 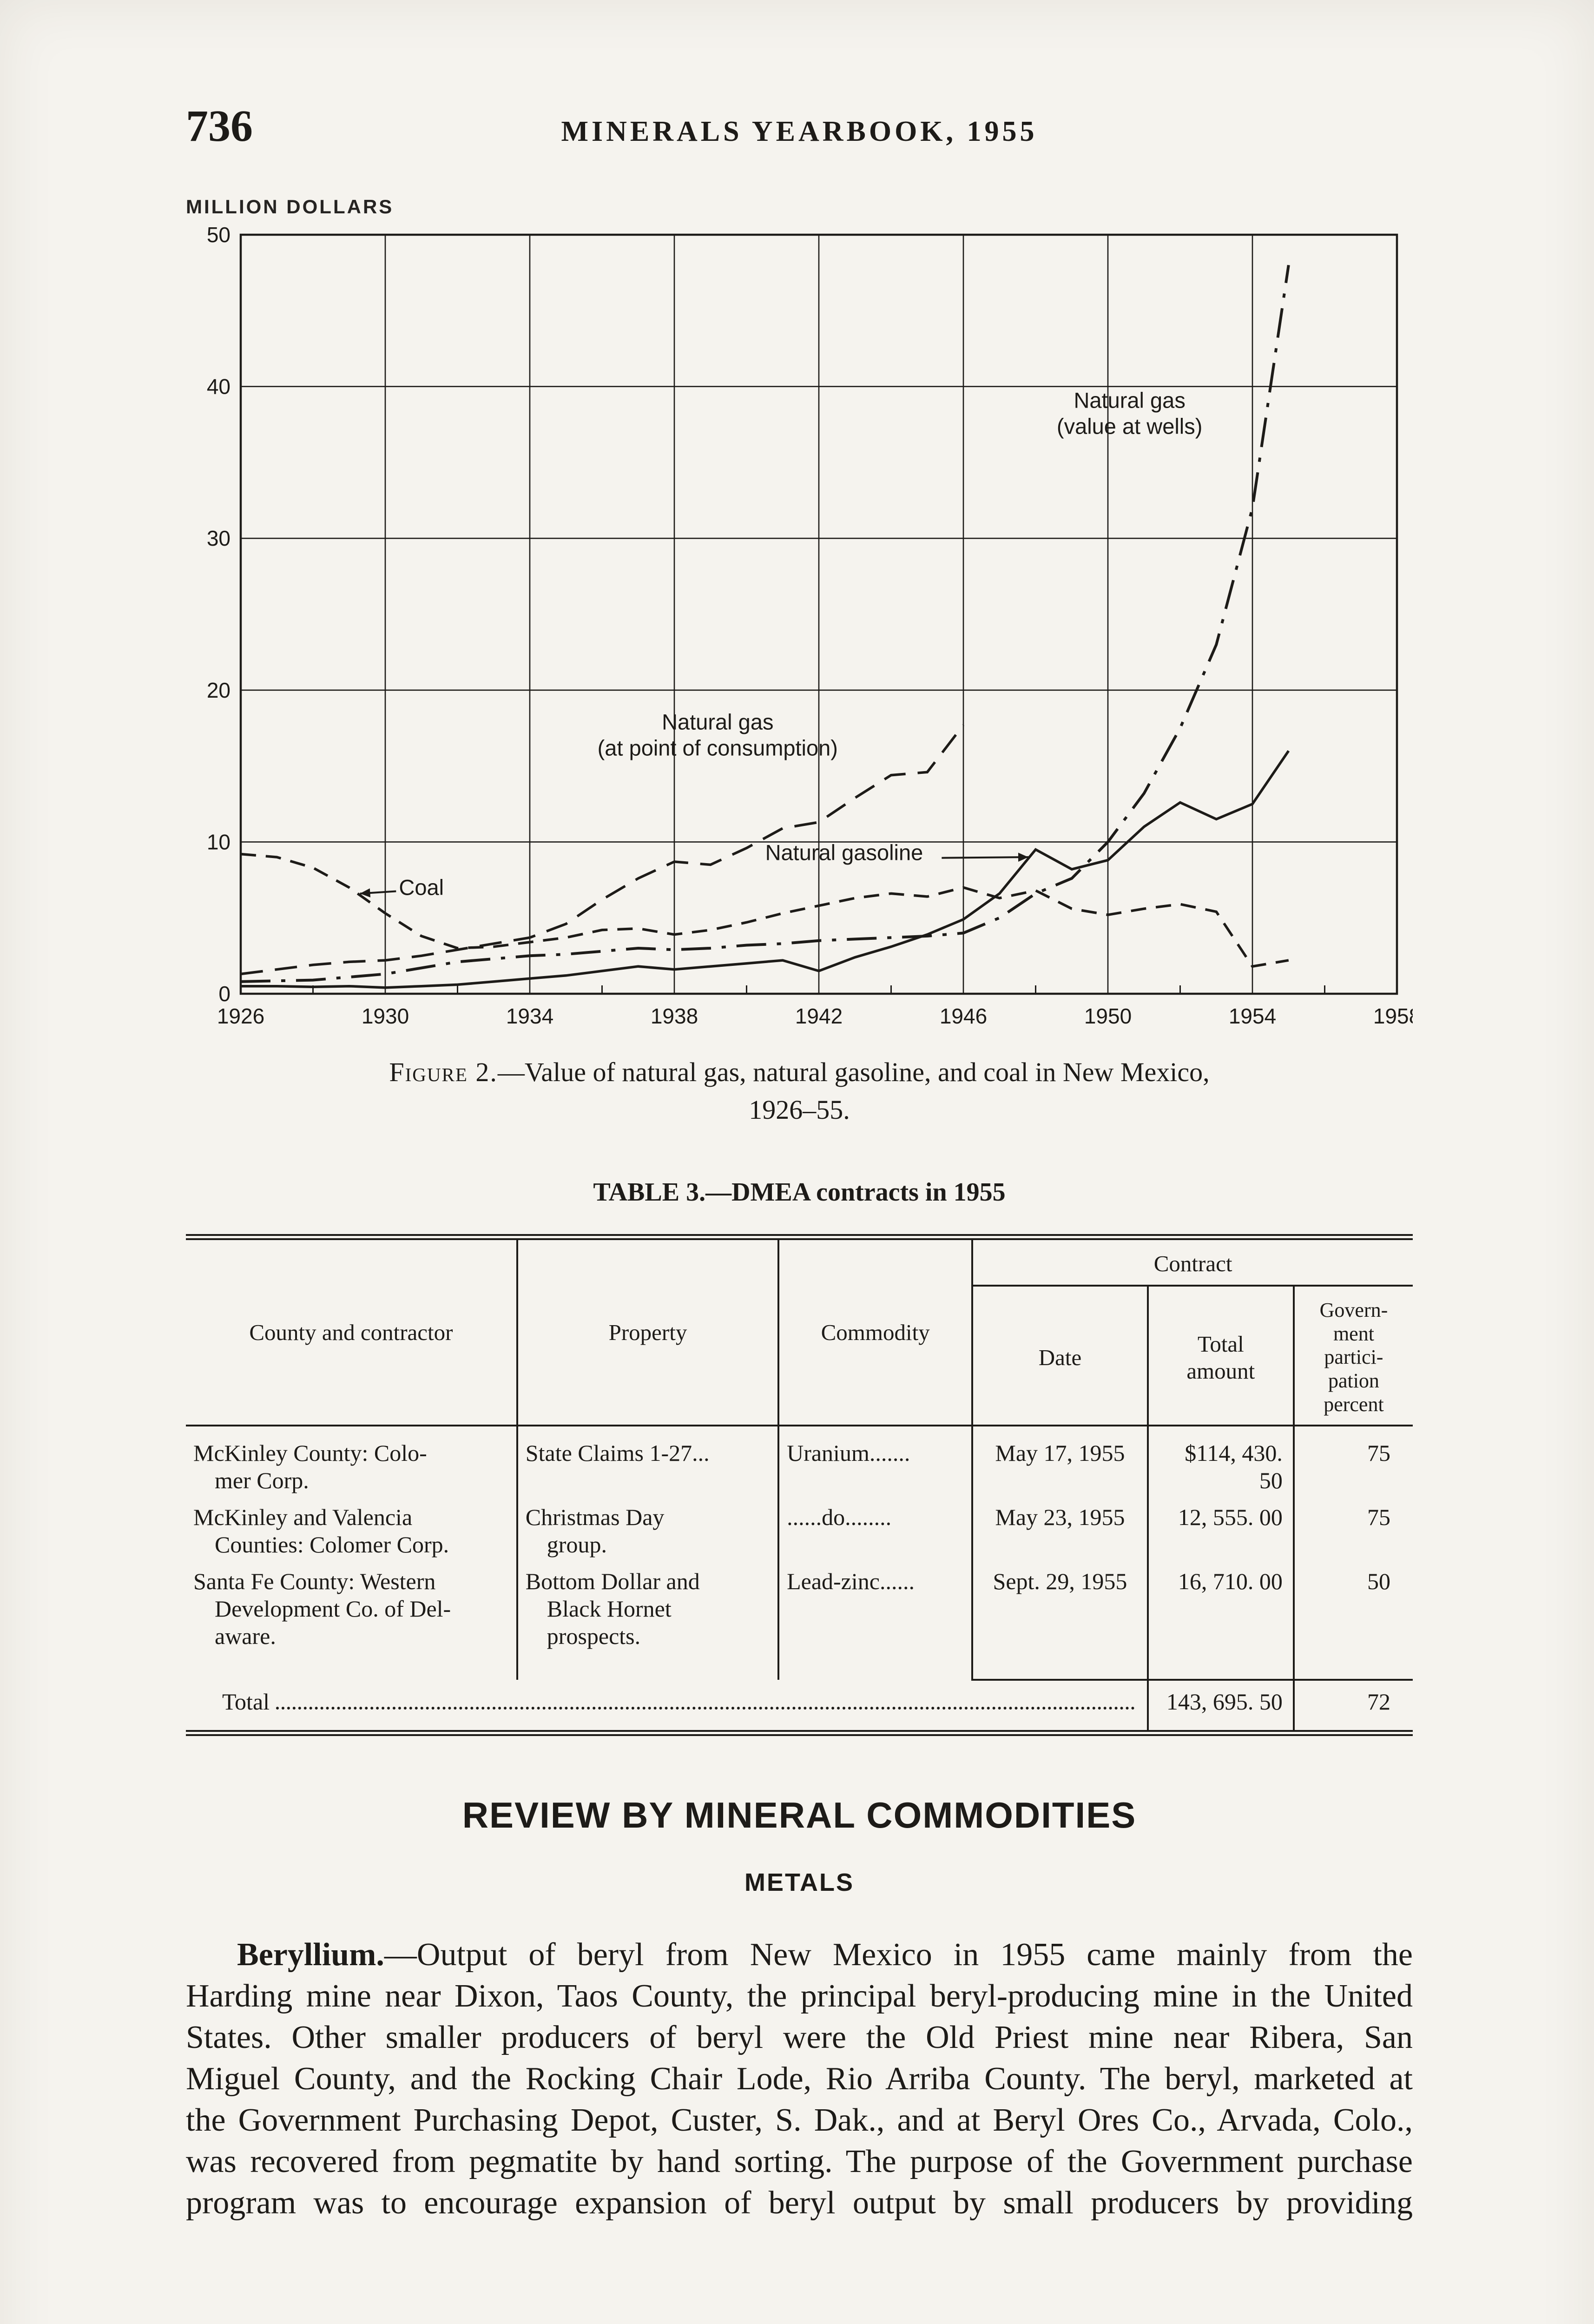 I want to click on svg-text: 40, so click(x=219, y=387).